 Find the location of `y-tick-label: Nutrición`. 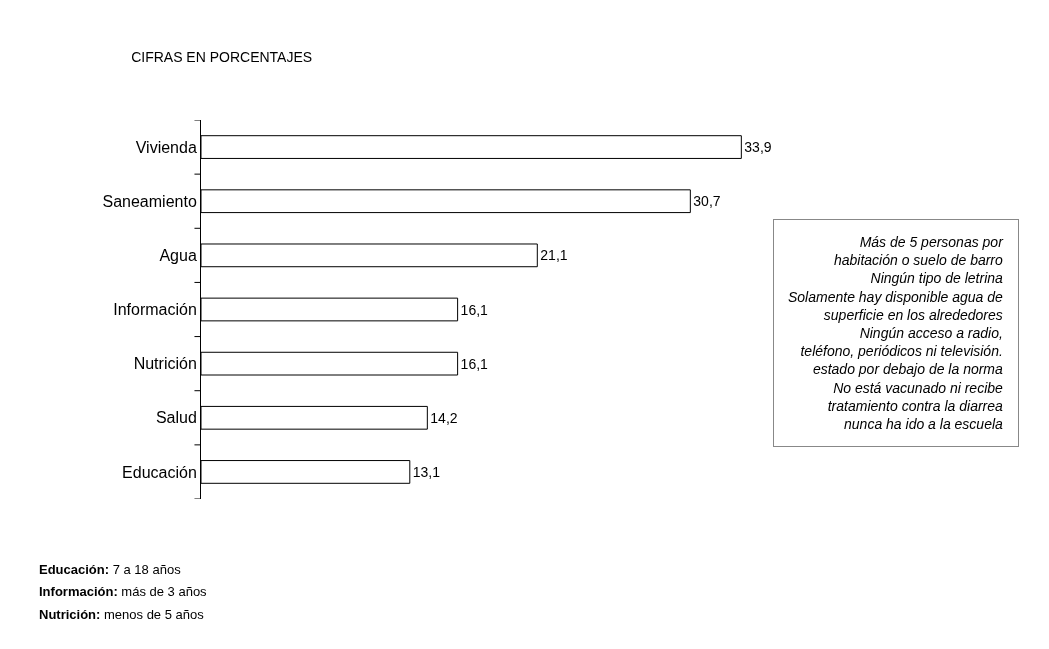

y-tick-label: Nutrición is located at coordinates (165, 364).